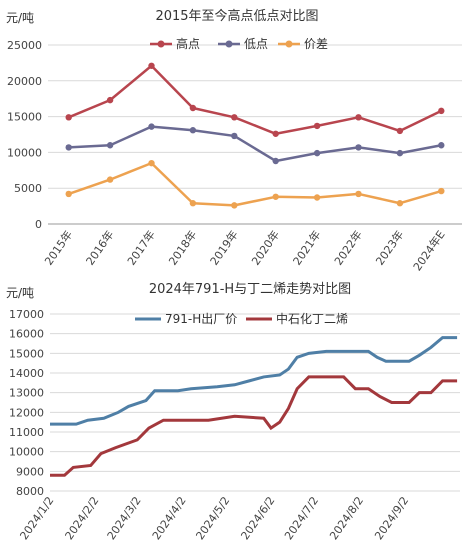 This screenshot has width=475, height=546. Describe the element at coordinates (256, 44) in the screenshot. I see `chart1-legend-label: 低点` at that location.